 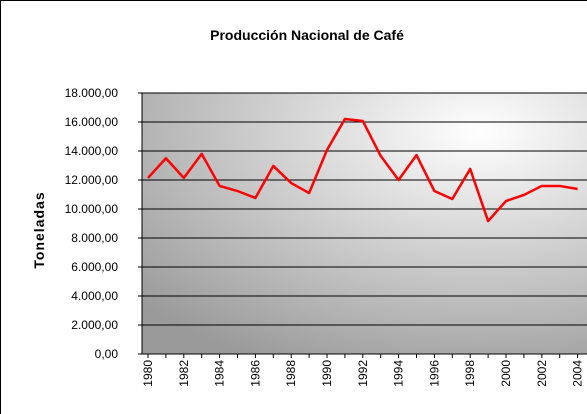 I want to click on x-tick-label: 1992, so click(x=363, y=373).